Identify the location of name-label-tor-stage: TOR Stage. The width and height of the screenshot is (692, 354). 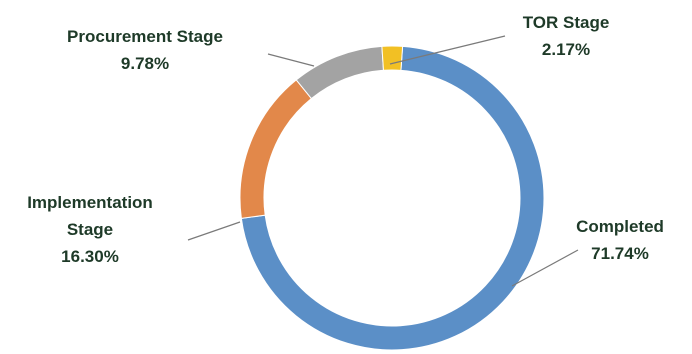
(566, 22).